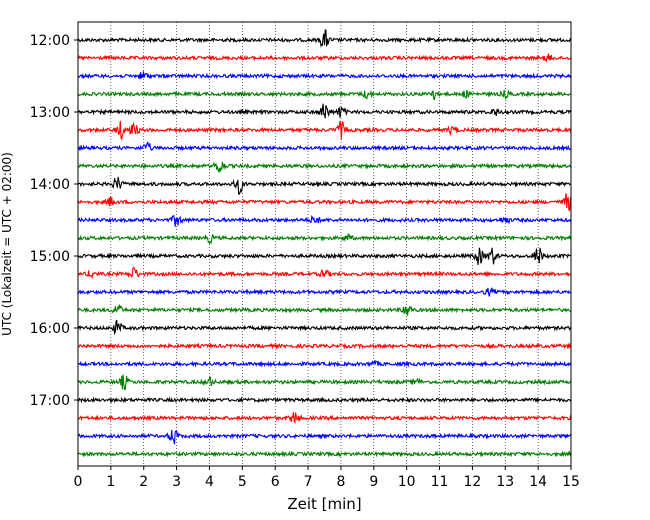 This screenshot has width=650, height=520. What do you see at coordinates (143, 482) in the screenshot?
I see `x-tick-label: 2` at bounding box center [143, 482].